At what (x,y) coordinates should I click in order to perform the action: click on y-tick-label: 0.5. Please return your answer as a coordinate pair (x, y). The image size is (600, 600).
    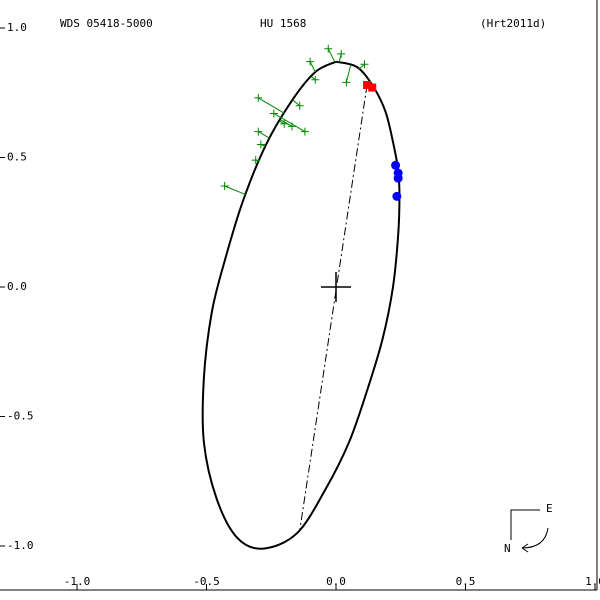
    Looking at the image, I should click on (17, 157).